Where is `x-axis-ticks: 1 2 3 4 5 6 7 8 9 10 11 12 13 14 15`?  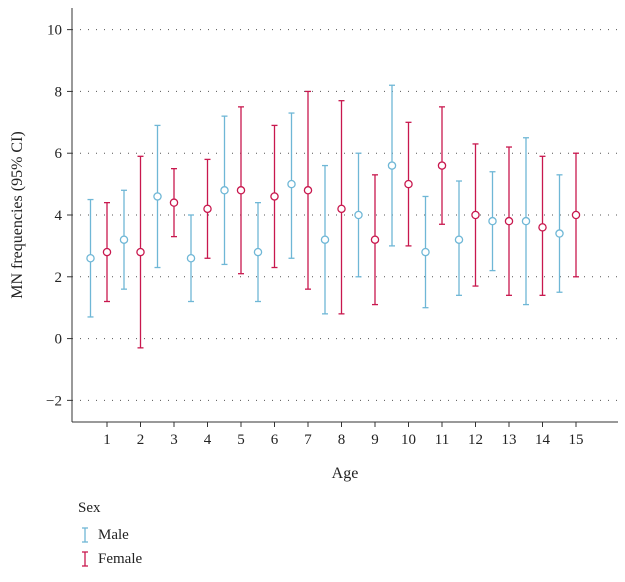 x-axis-ticks: 1 2 3 4 5 6 7 8 9 10 11 12 13 14 15 is located at coordinates (343, 435).